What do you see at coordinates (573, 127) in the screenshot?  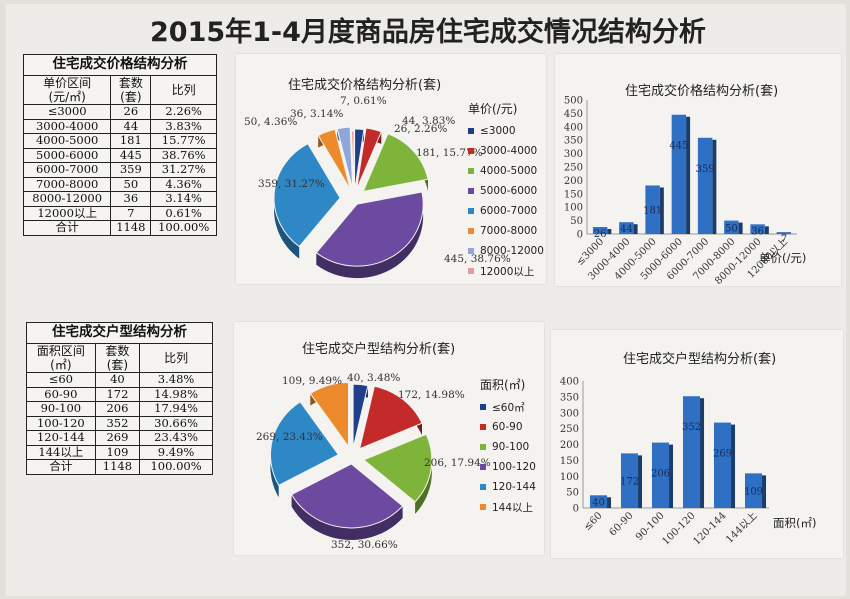 I see `y-tick-label: 400` at bounding box center [573, 127].